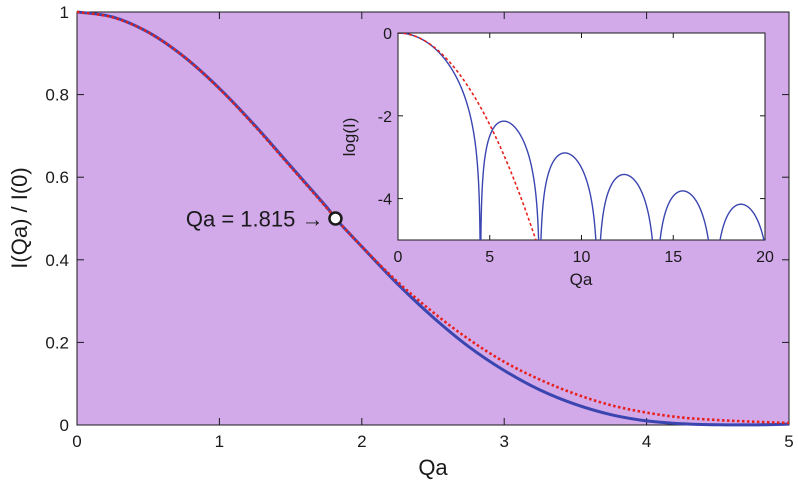 The height and width of the screenshot is (486, 798). I want to click on main-y-tick-label: 0, so click(64, 425).